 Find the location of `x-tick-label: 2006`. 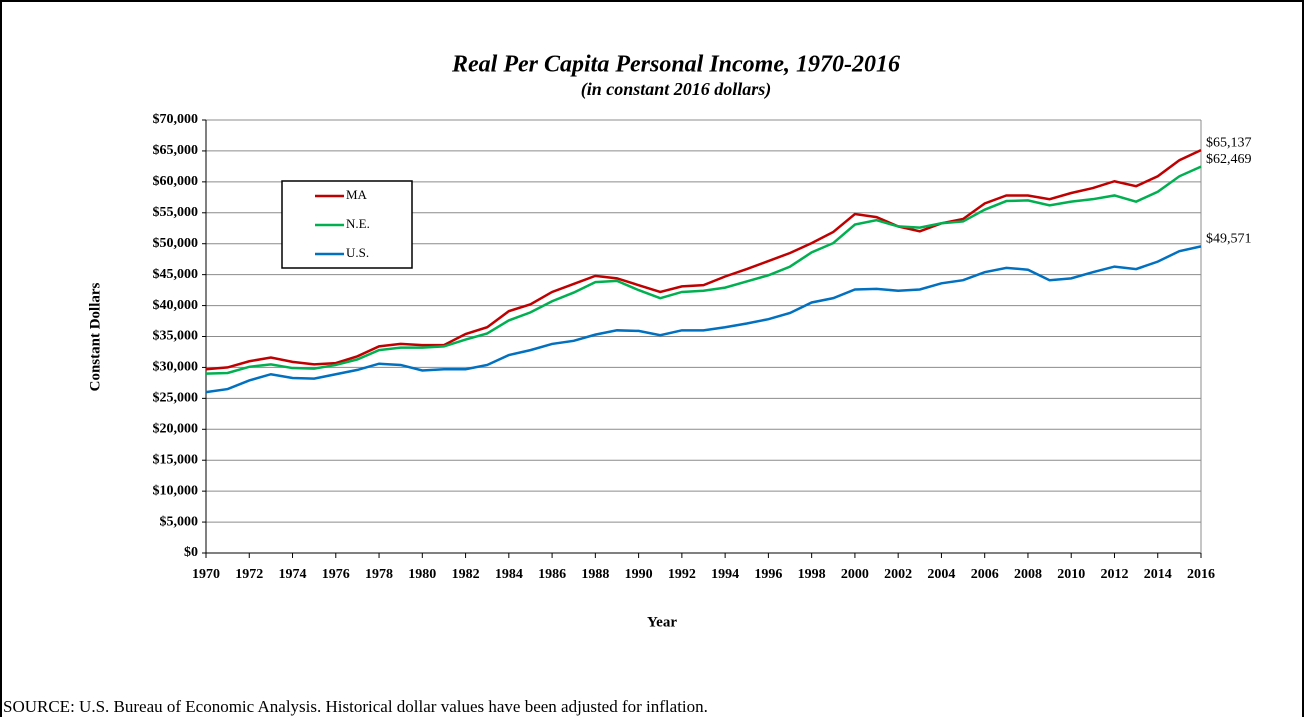

x-tick-label: 2006 is located at coordinates (985, 574).